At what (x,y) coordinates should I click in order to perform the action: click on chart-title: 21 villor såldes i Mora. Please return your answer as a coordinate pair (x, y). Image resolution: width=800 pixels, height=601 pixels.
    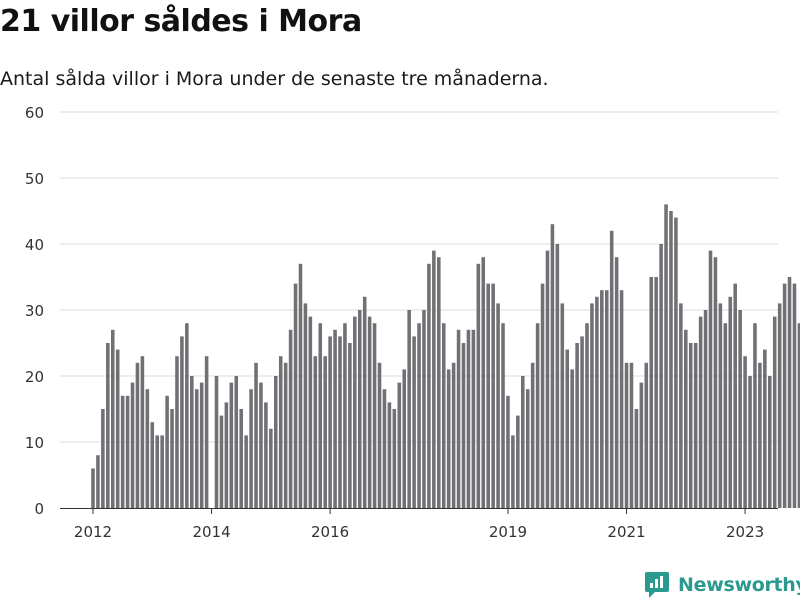
    Looking at the image, I should click on (181, 21).